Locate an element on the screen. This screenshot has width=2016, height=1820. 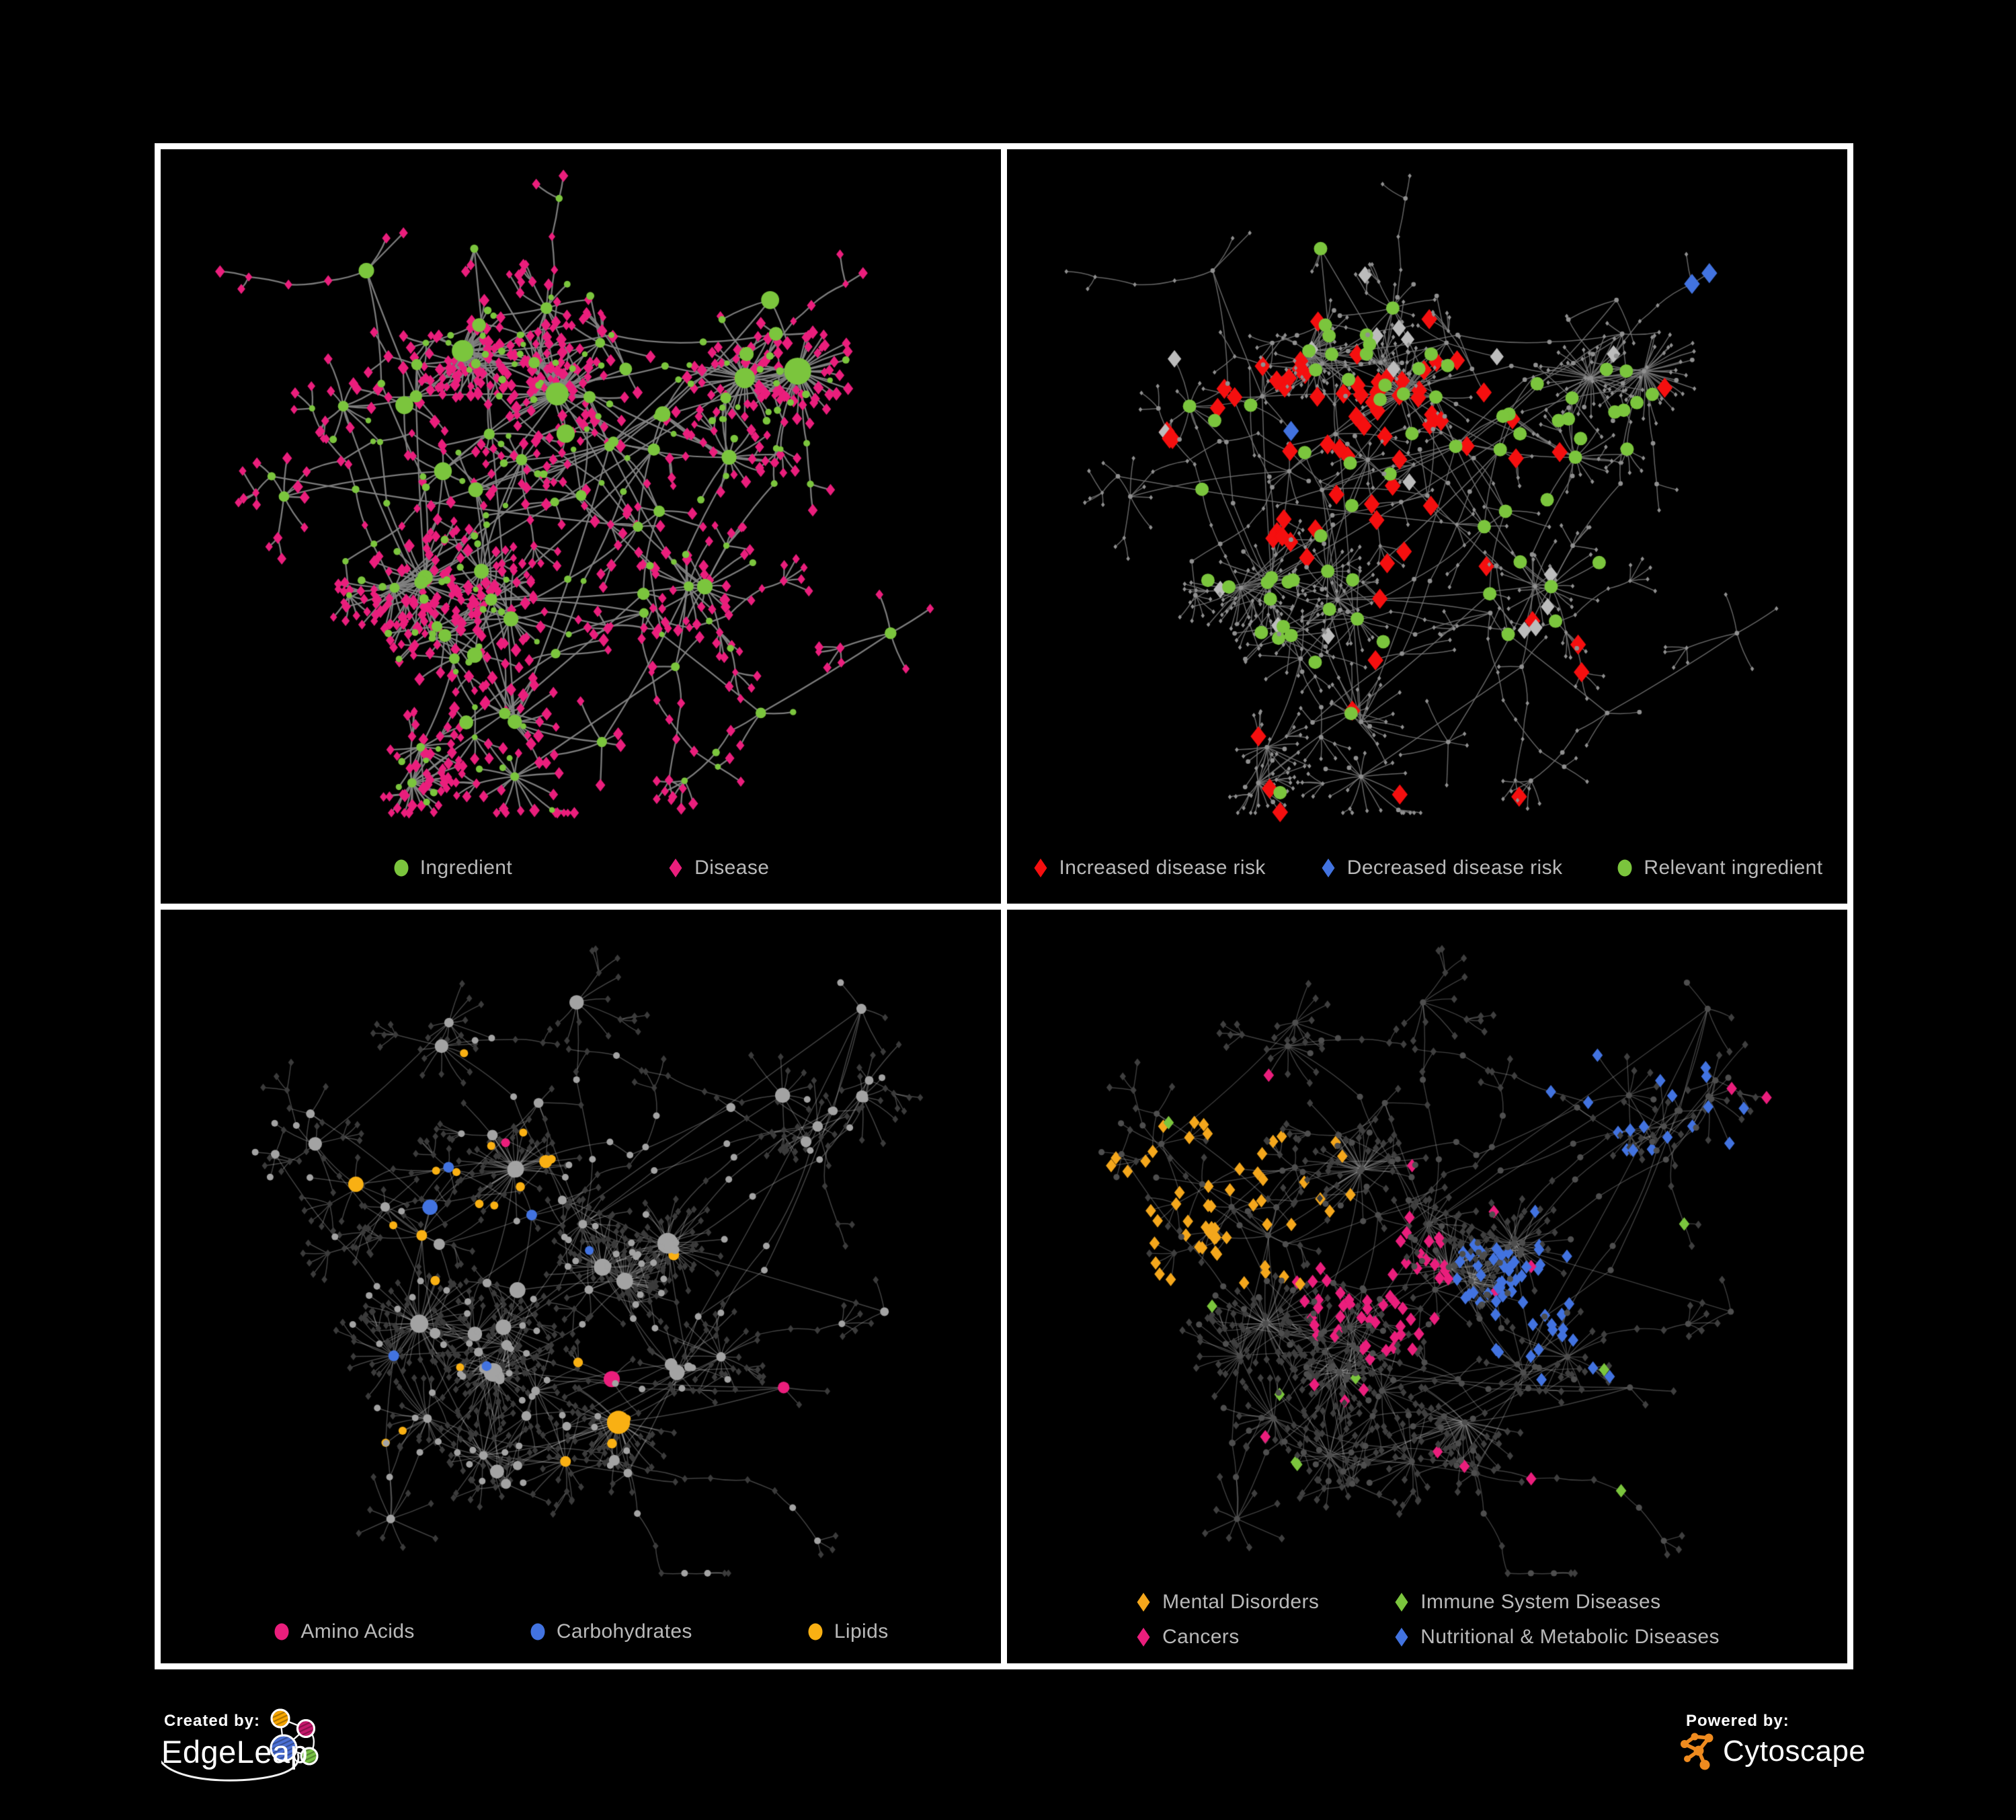
legend-label: Disease is located at coordinates (732, 867).